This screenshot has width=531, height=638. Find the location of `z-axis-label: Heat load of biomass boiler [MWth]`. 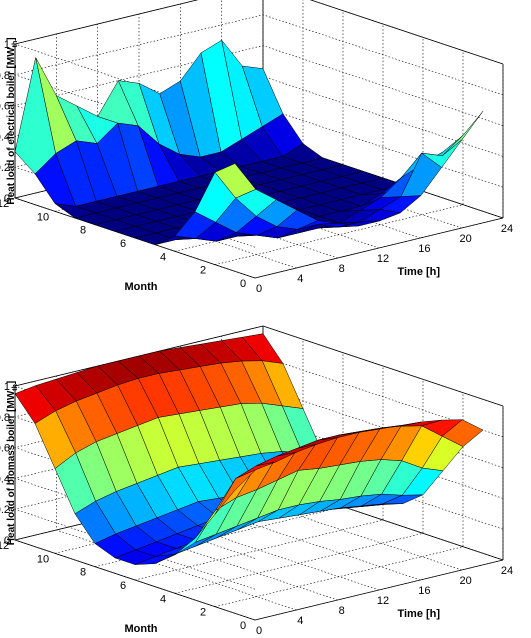

z-axis-label: Heat load of biomass boiler [MWth] is located at coordinates (12, 463).